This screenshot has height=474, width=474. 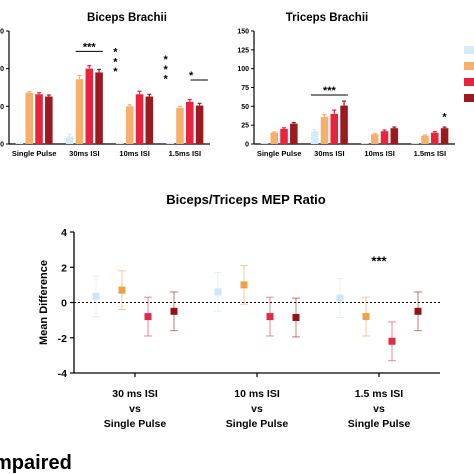 I want to click on category-label: 10 ms ISI, so click(x=257, y=394).